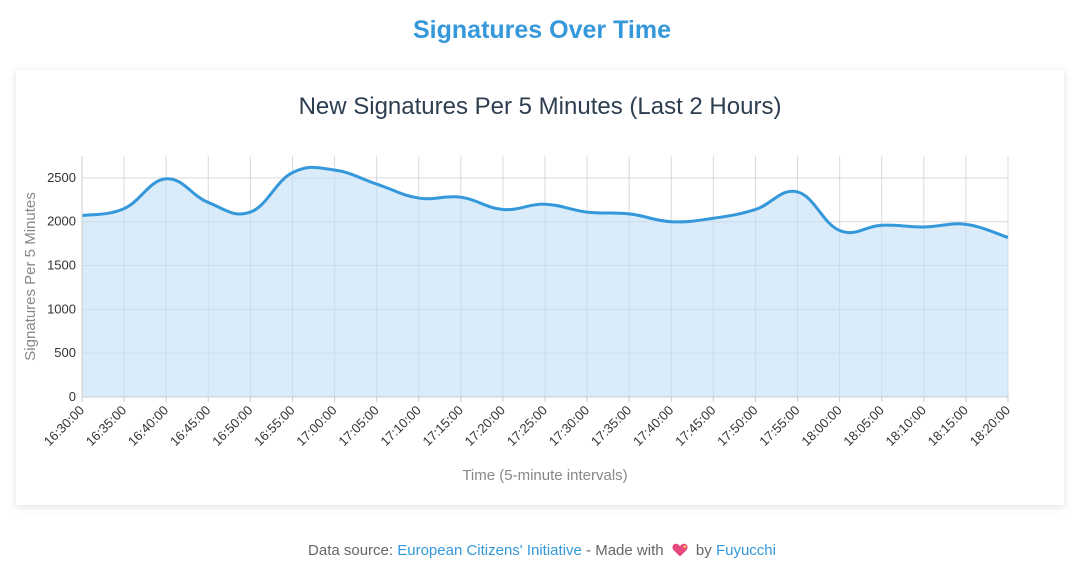  Describe the element at coordinates (443, 426) in the screenshot. I see `x-tick-label: 17:15:00` at that location.